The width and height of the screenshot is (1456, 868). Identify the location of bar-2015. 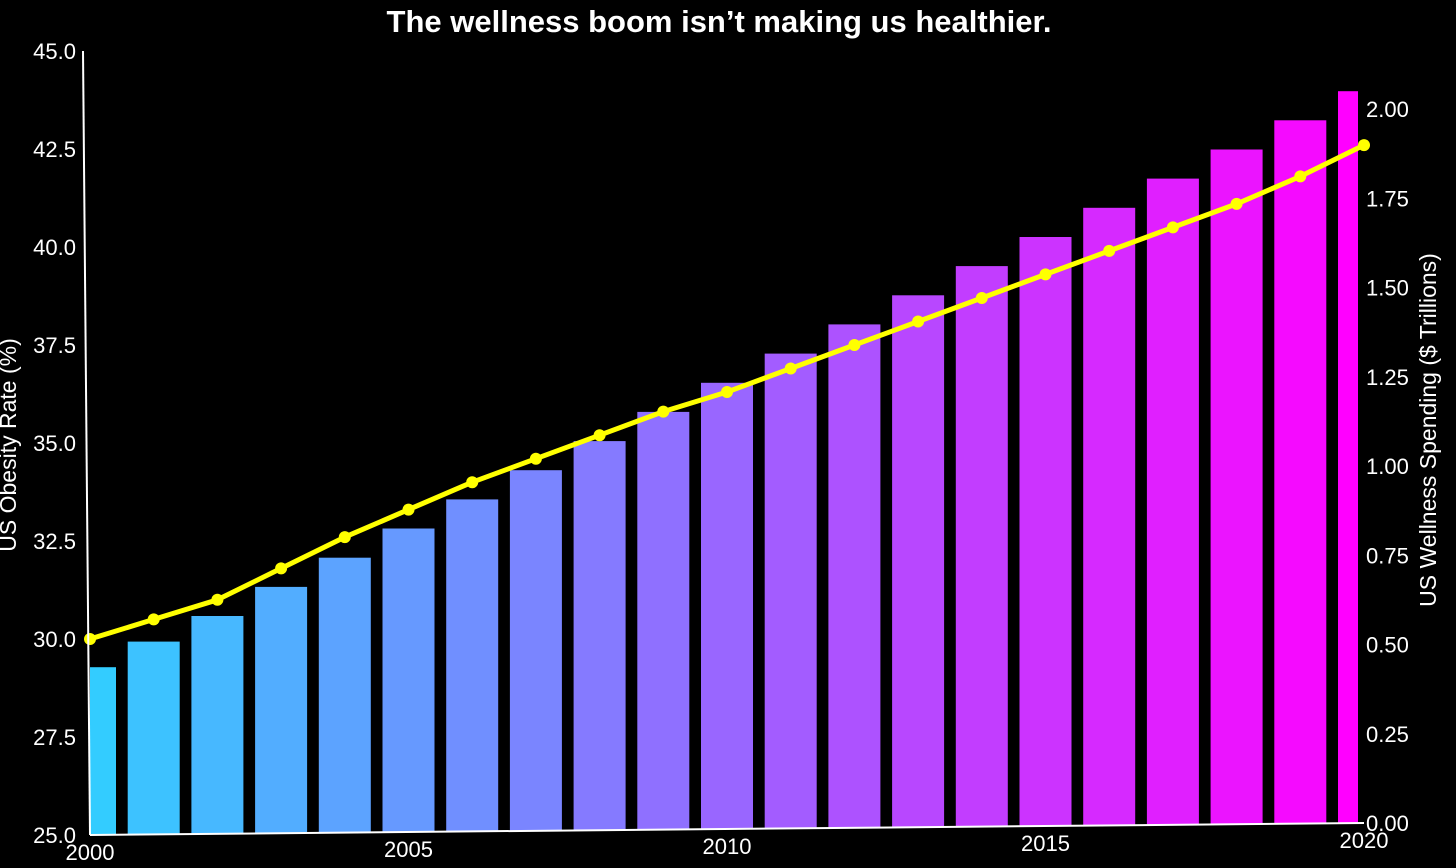
(1045, 531).